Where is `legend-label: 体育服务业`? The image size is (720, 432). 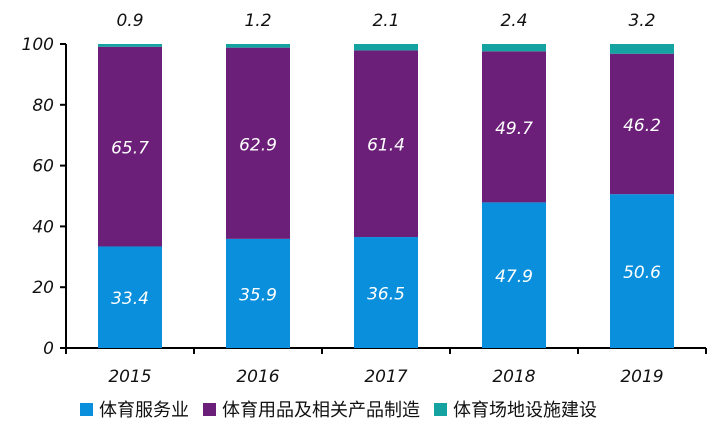
legend-label: 体育服务业 is located at coordinates (144, 410).